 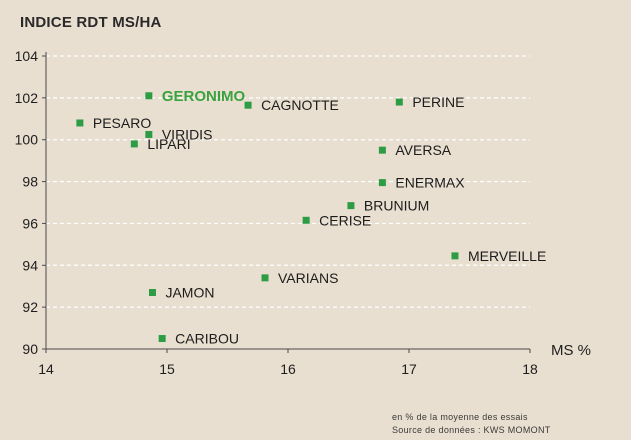 I want to click on point-label-cagnotte: CAGNOTTE, so click(x=300, y=105).